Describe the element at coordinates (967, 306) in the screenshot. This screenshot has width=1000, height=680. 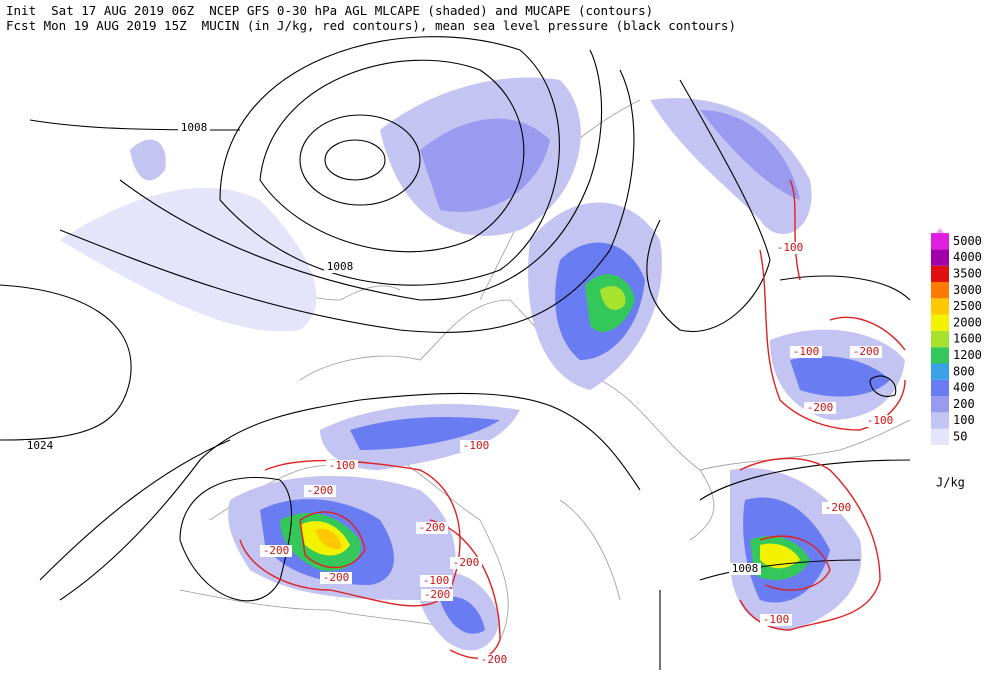
I see `colorbar-label: 2500` at that location.